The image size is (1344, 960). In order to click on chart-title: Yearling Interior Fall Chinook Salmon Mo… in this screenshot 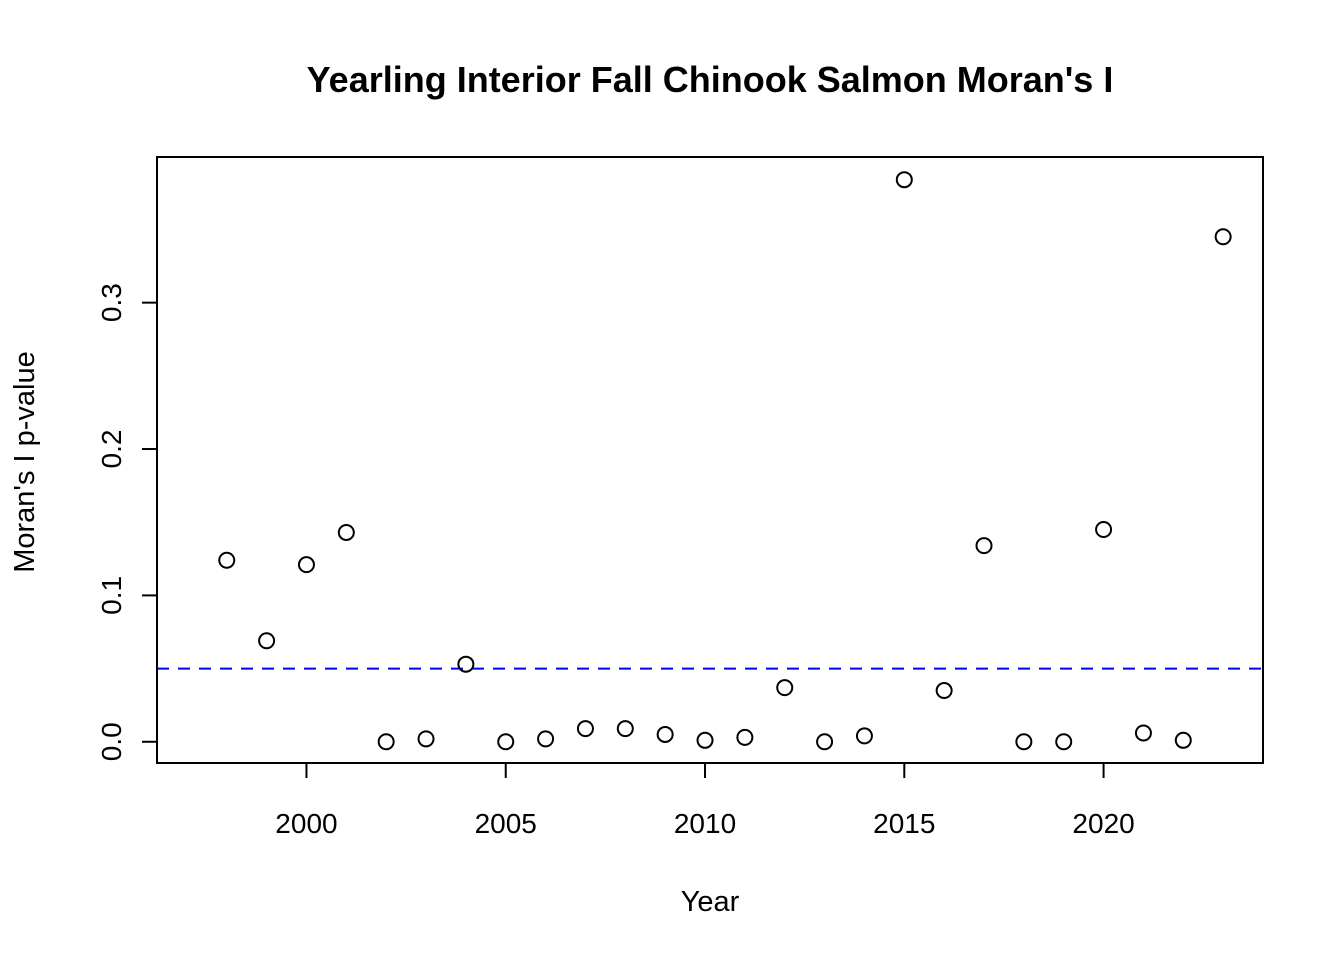, I will do `click(710, 79)`.